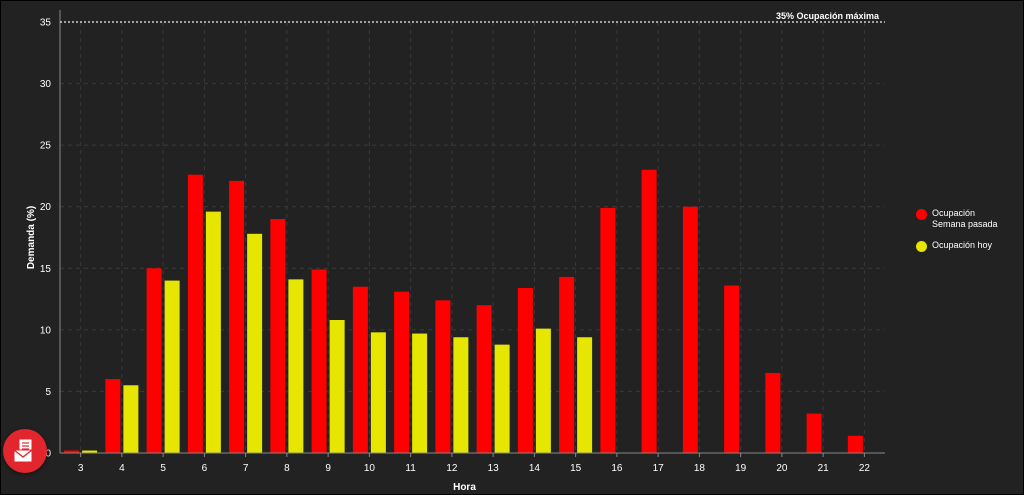 Image resolution: width=1024 pixels, height=495 pixels. I want to click on x-tick-label: 18, so click(700, 468).